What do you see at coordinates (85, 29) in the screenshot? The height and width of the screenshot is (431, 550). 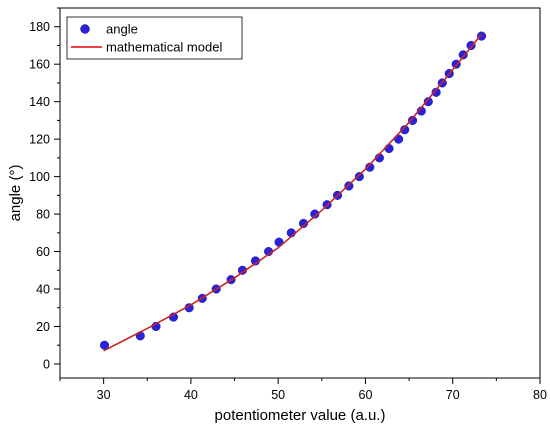 I see `legend-marker-angle` at bounding box center [85, 29].